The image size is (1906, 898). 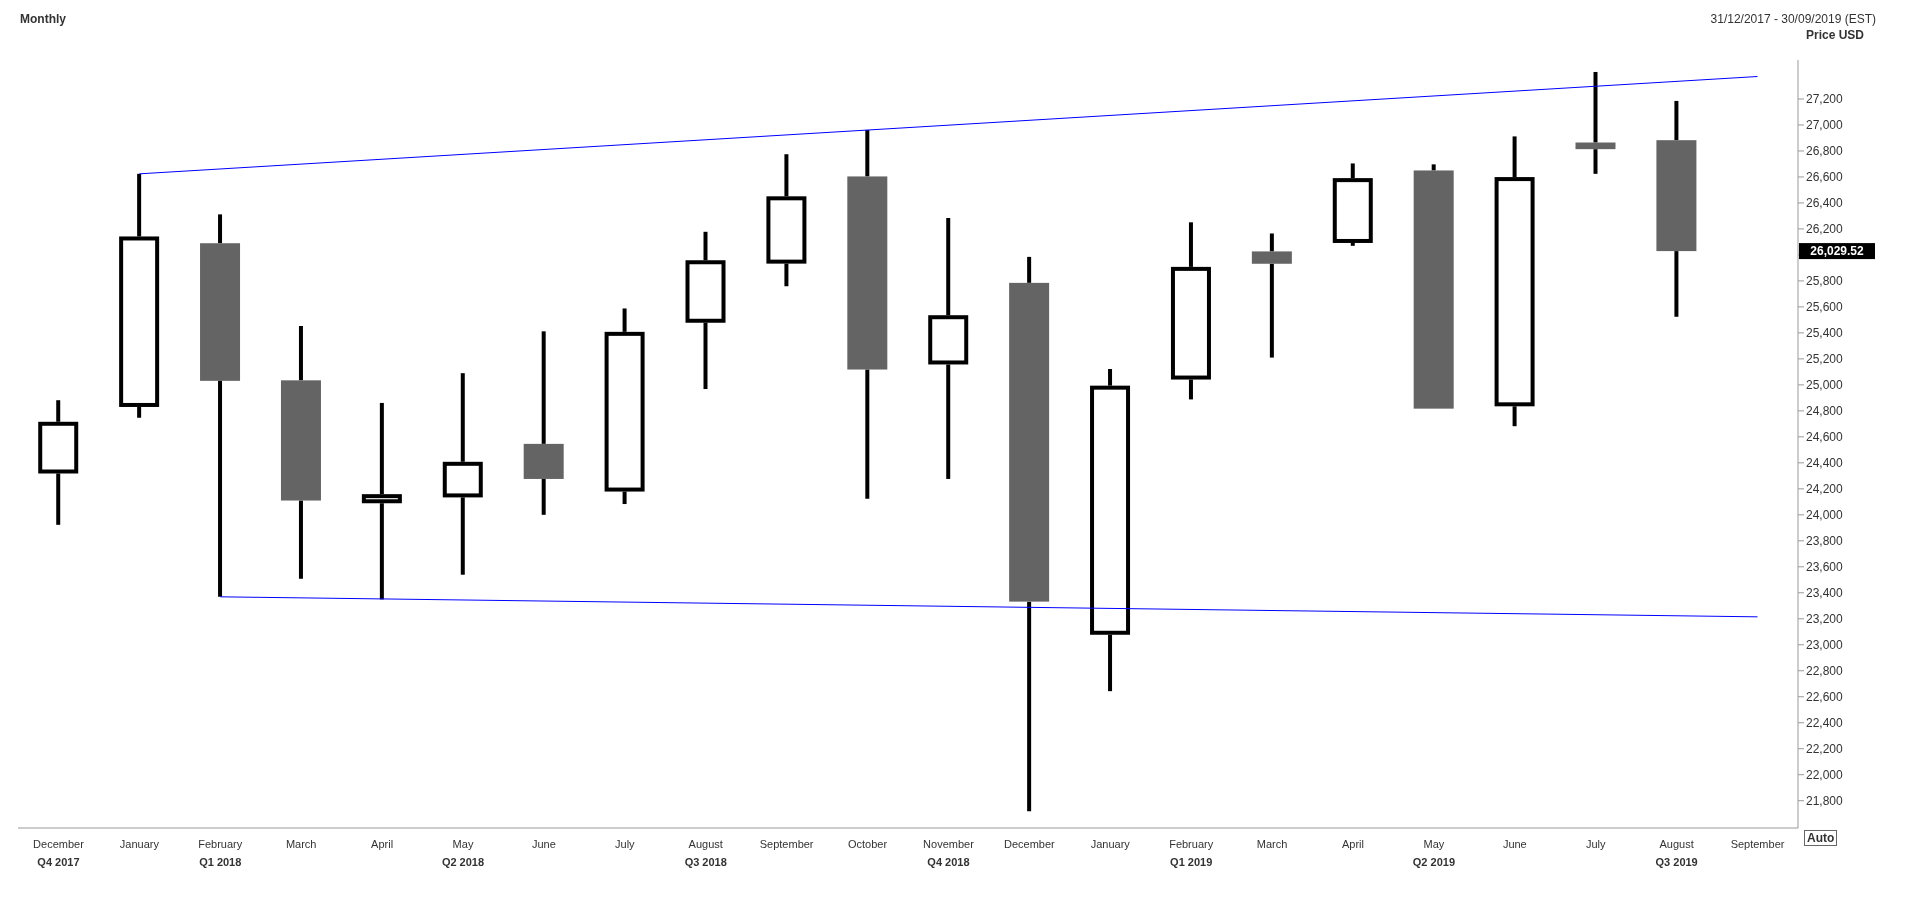 What do you see at coordinates (1825, 748) in the screenshot?
I see `y-tick-label: 22,200` at bounding box center [1825, 748].